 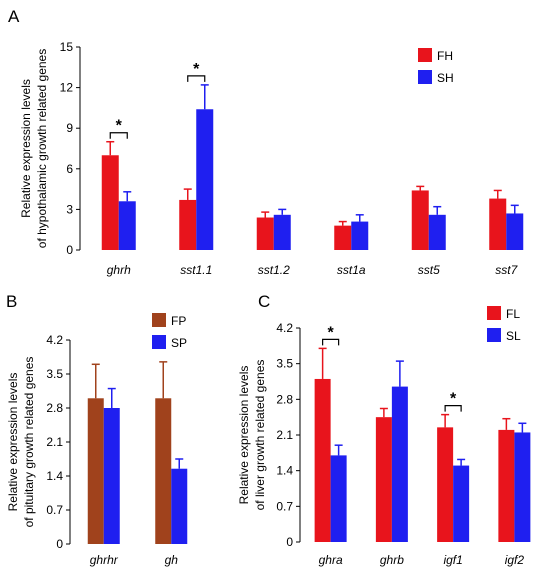 What do you see at coordinates (29, 442) in the screenshot?
I see `y-axis-label-line-2: of pituitary growth related genes` at bounding box center [29, 442].